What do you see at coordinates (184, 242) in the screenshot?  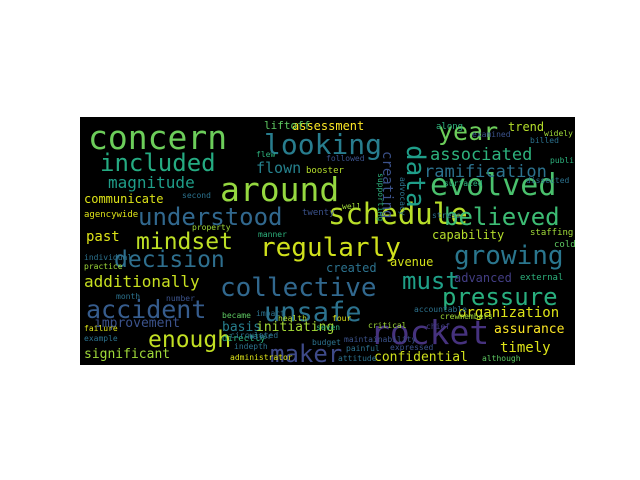 I see `word-mindset: mindset` at bounding box center [184, 242].